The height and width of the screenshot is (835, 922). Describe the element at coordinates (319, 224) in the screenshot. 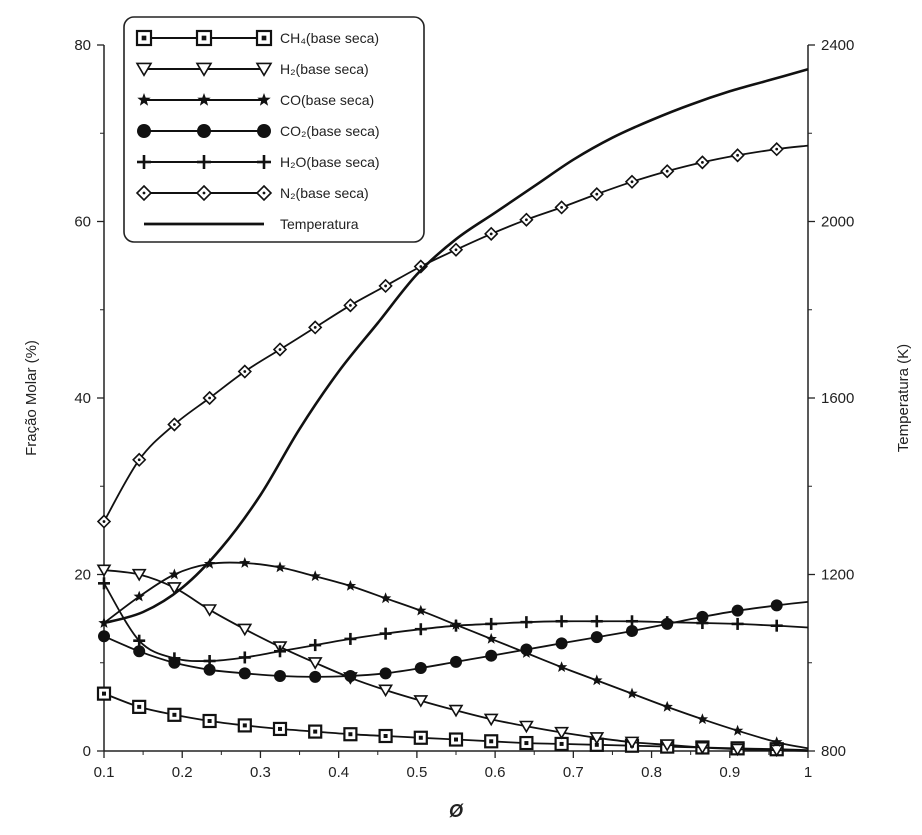

I see `legend-label-6: Temperatura` at that location.